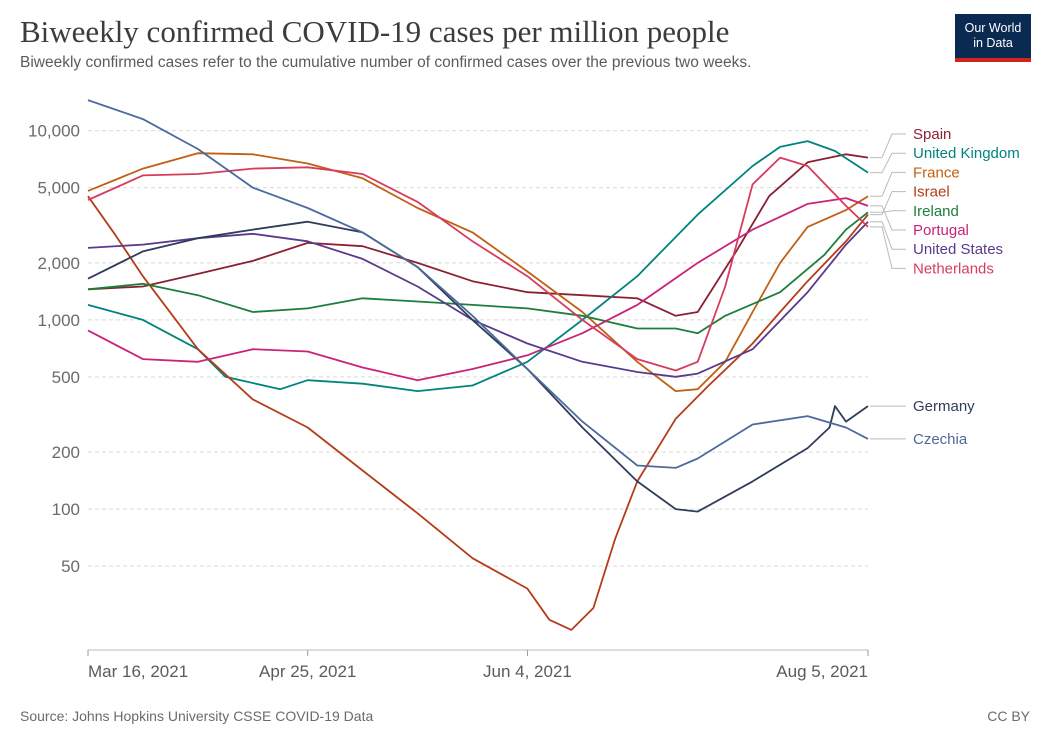  I want to click on x-tick-label: Jun 4, 2021, so click(527, 671).